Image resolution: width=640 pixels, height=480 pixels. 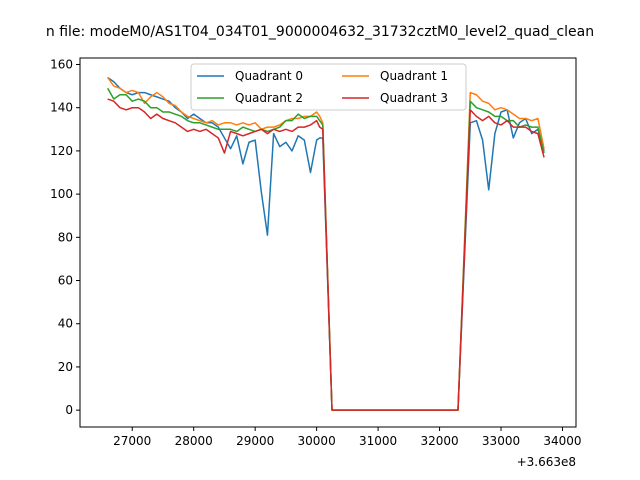 I want to click on legend-box, so click(x=328, y=87).